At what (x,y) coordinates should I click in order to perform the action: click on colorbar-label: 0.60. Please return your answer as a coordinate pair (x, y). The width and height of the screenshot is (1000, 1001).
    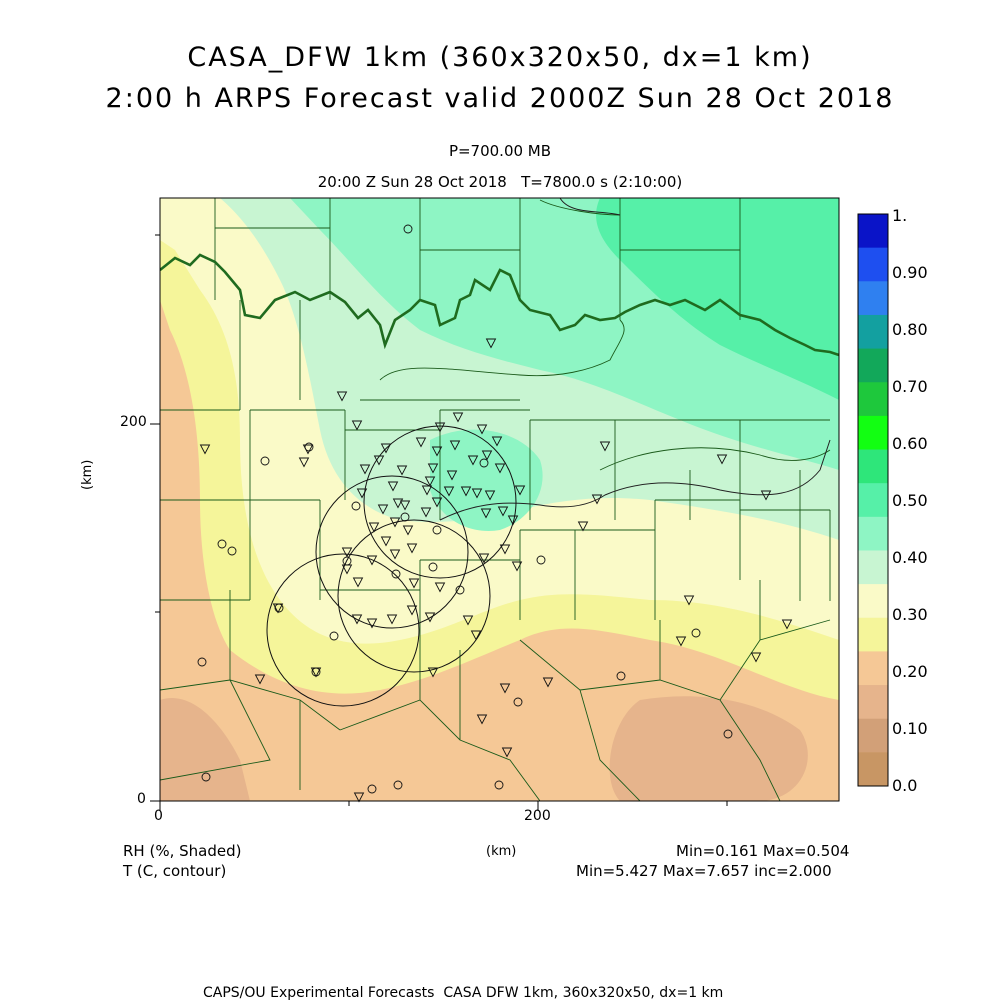
    Looking at the image, I should click on (910, 443).